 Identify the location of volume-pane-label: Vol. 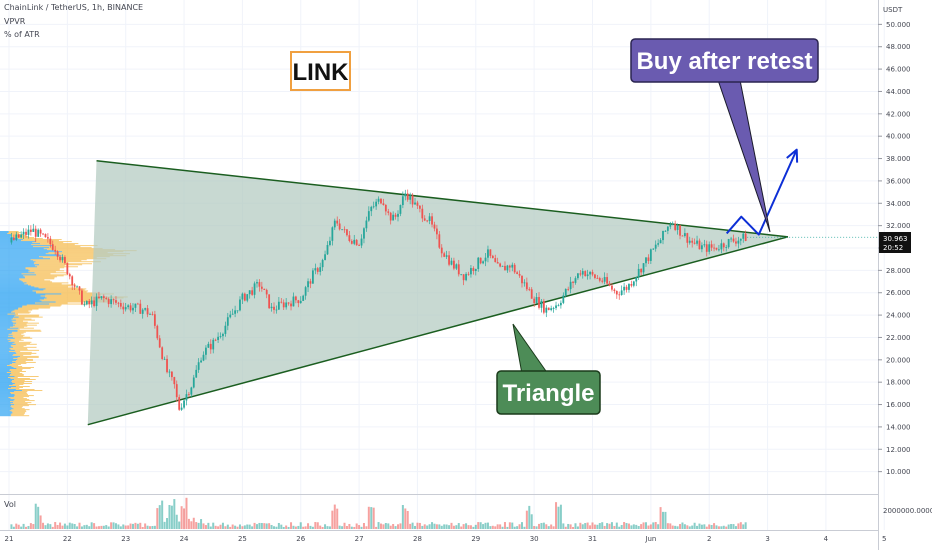
(10, 504).